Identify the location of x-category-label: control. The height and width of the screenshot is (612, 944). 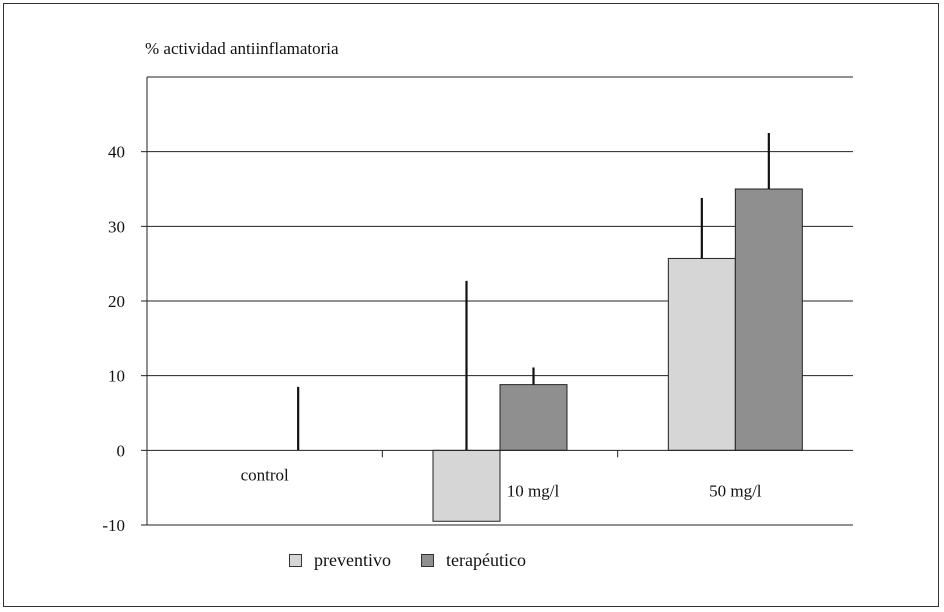
(265, 474).